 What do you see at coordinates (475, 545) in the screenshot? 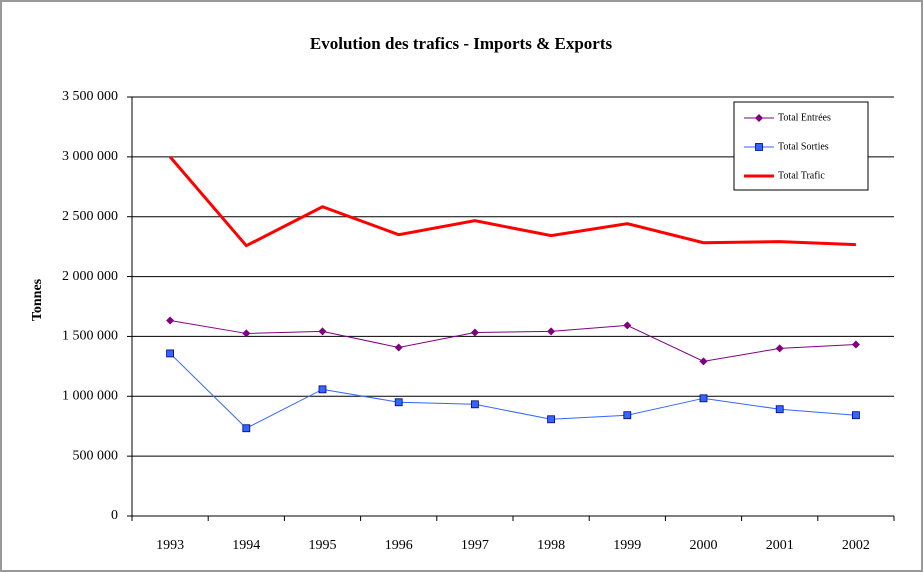
I see `x-tick-label: 1997` at bounding box center [475, 545].